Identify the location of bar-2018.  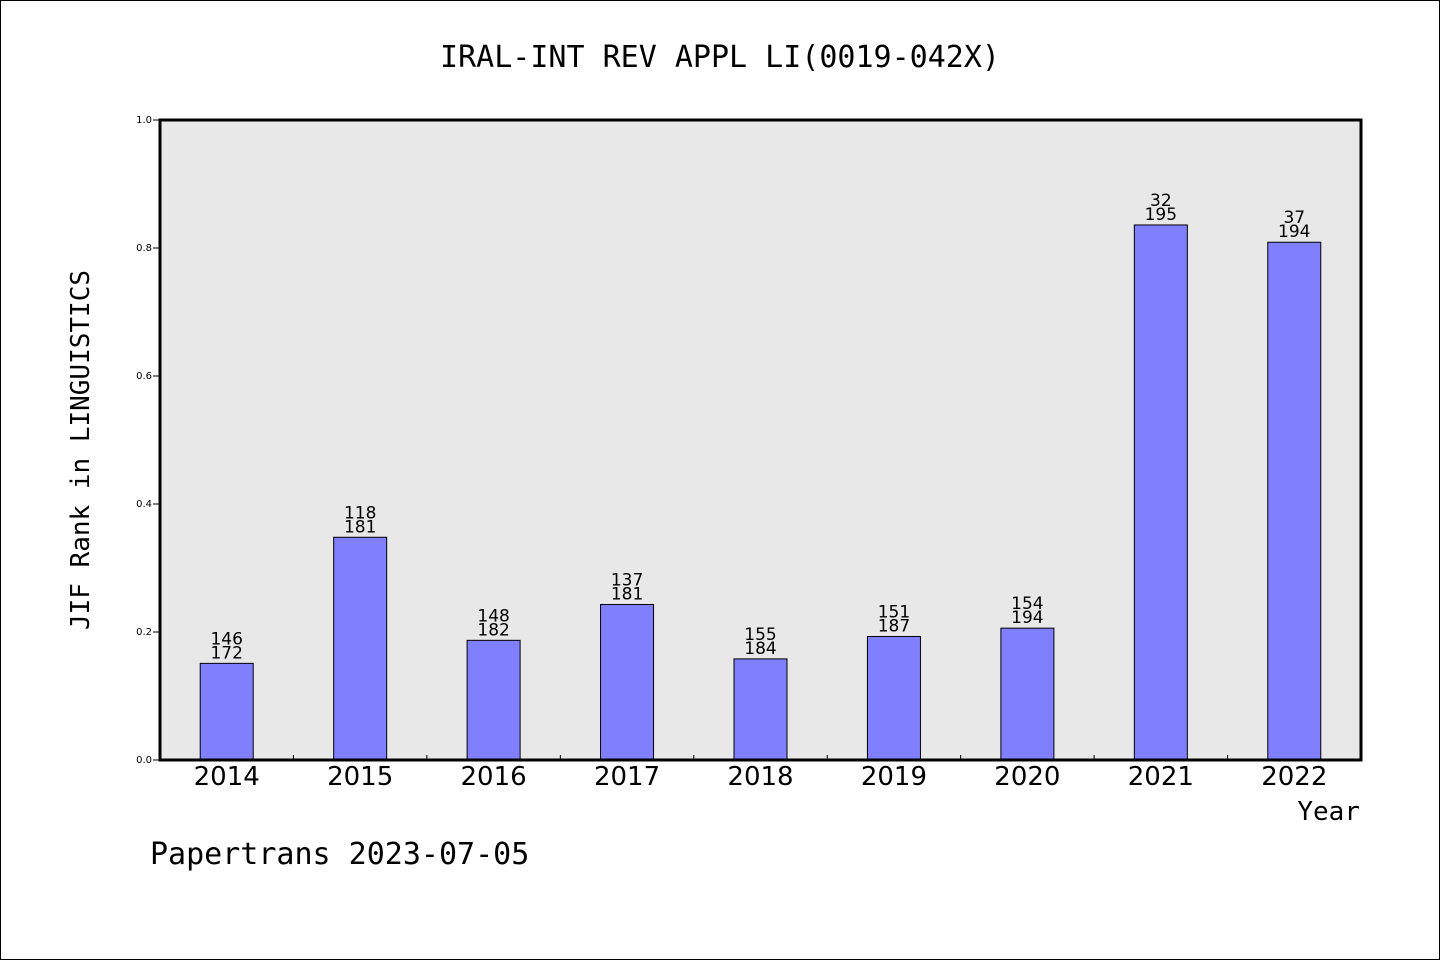
(760, 709).